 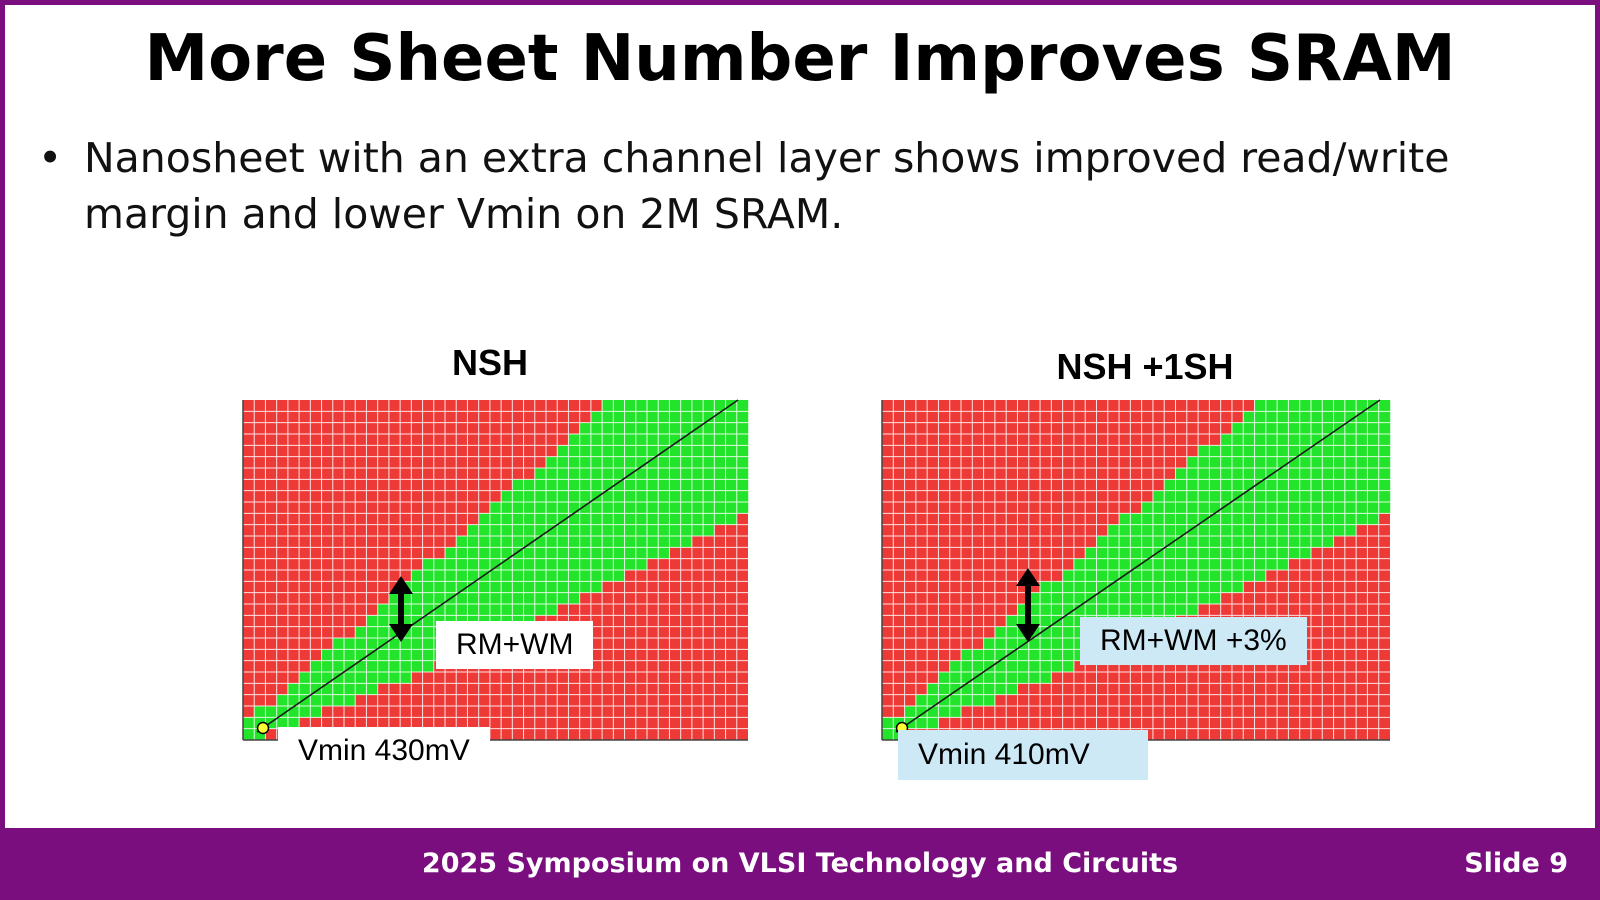 What do you see at coordinates (1023, 755) in the screenshot?
I see `vmin-label-nsh-1sh: Vmin 410mV` at bounding box center [1023, 755].